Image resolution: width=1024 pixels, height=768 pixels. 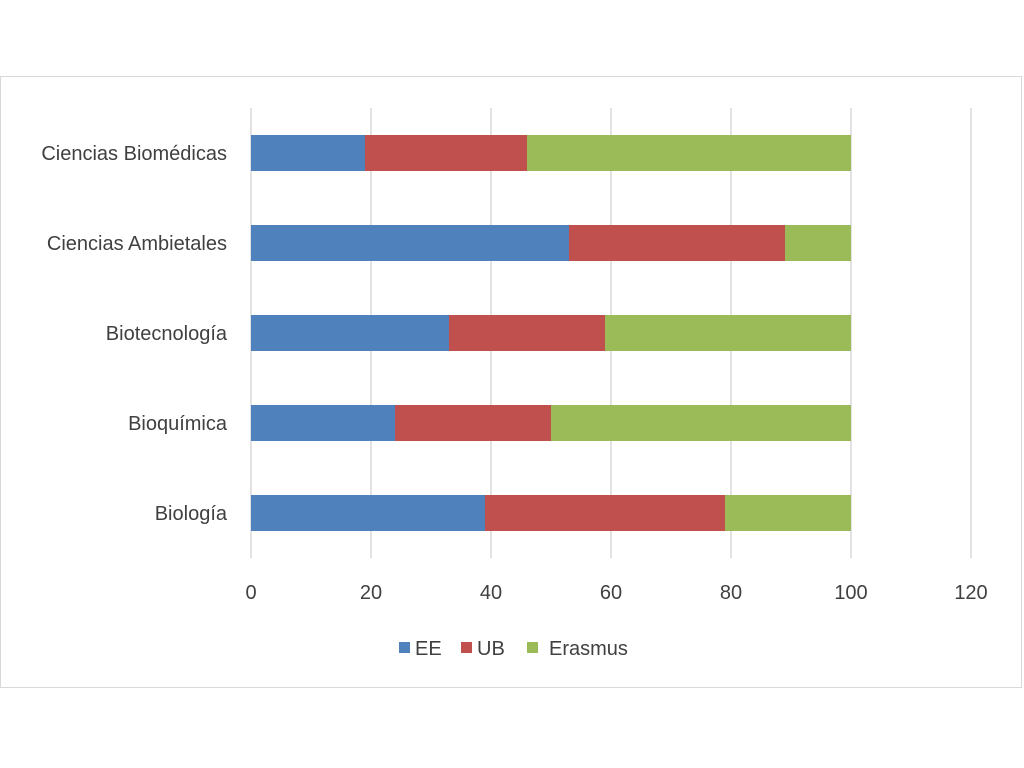 What do you see at coordinates (178, 424) in the screenshot?
I see `category-label: Bioquímica` at bounding box center [178, 424].